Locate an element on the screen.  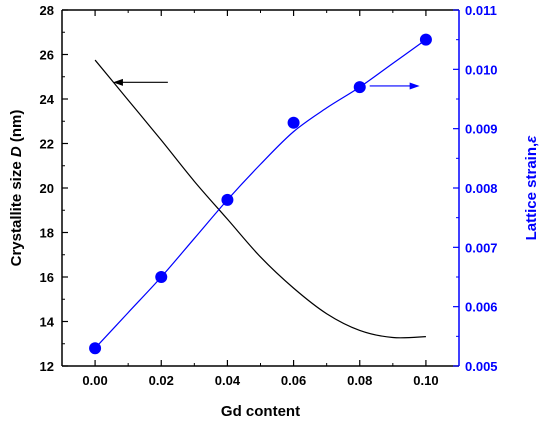
y-left-axis-title-suffix: (nm) is located at coordinates (16, 128).